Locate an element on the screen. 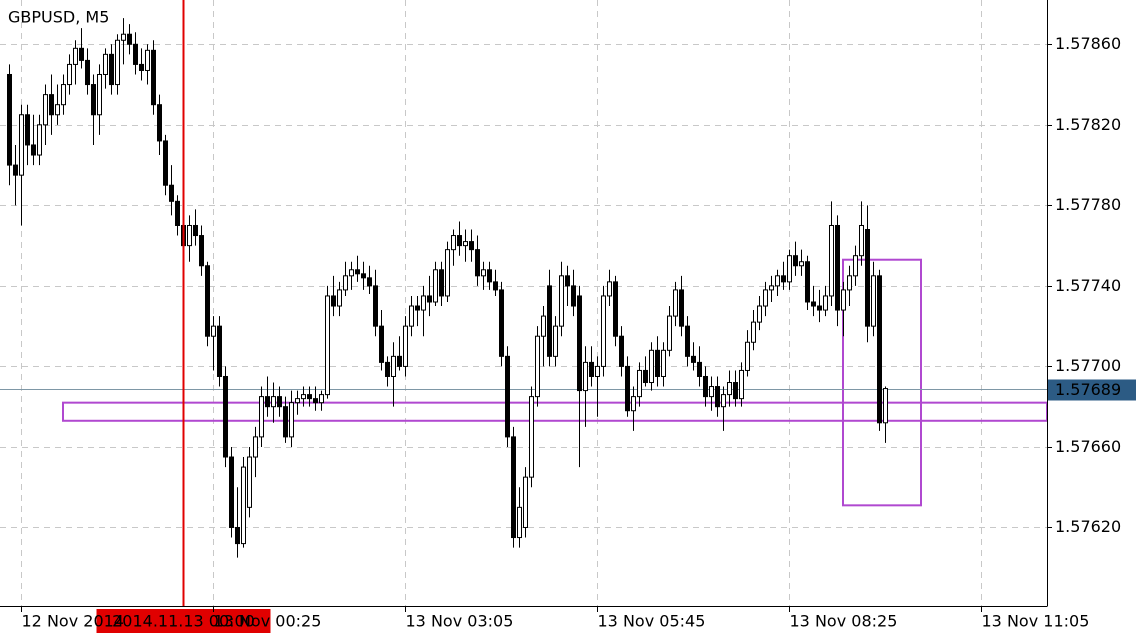 This screenshot has height=640, width=1136. y-tick-label: 1.57740 is located at coordinates (1088, 285).